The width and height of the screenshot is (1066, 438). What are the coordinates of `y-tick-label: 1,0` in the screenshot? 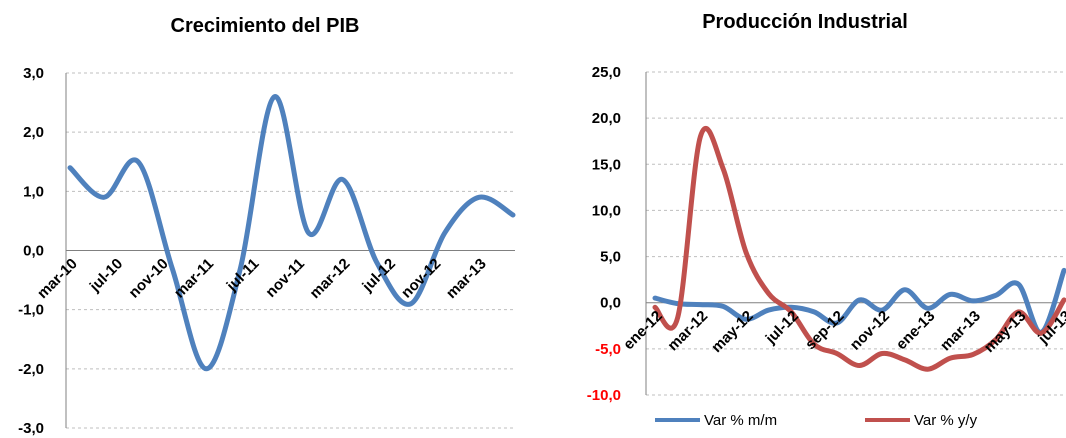 It's located at (33, 191).